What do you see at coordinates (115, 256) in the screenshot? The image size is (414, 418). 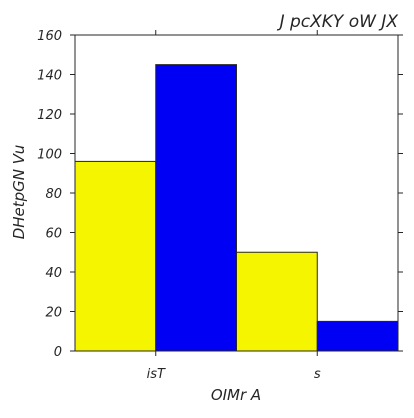 I see `bar-series0-ist` at bounding box center [115, 256].